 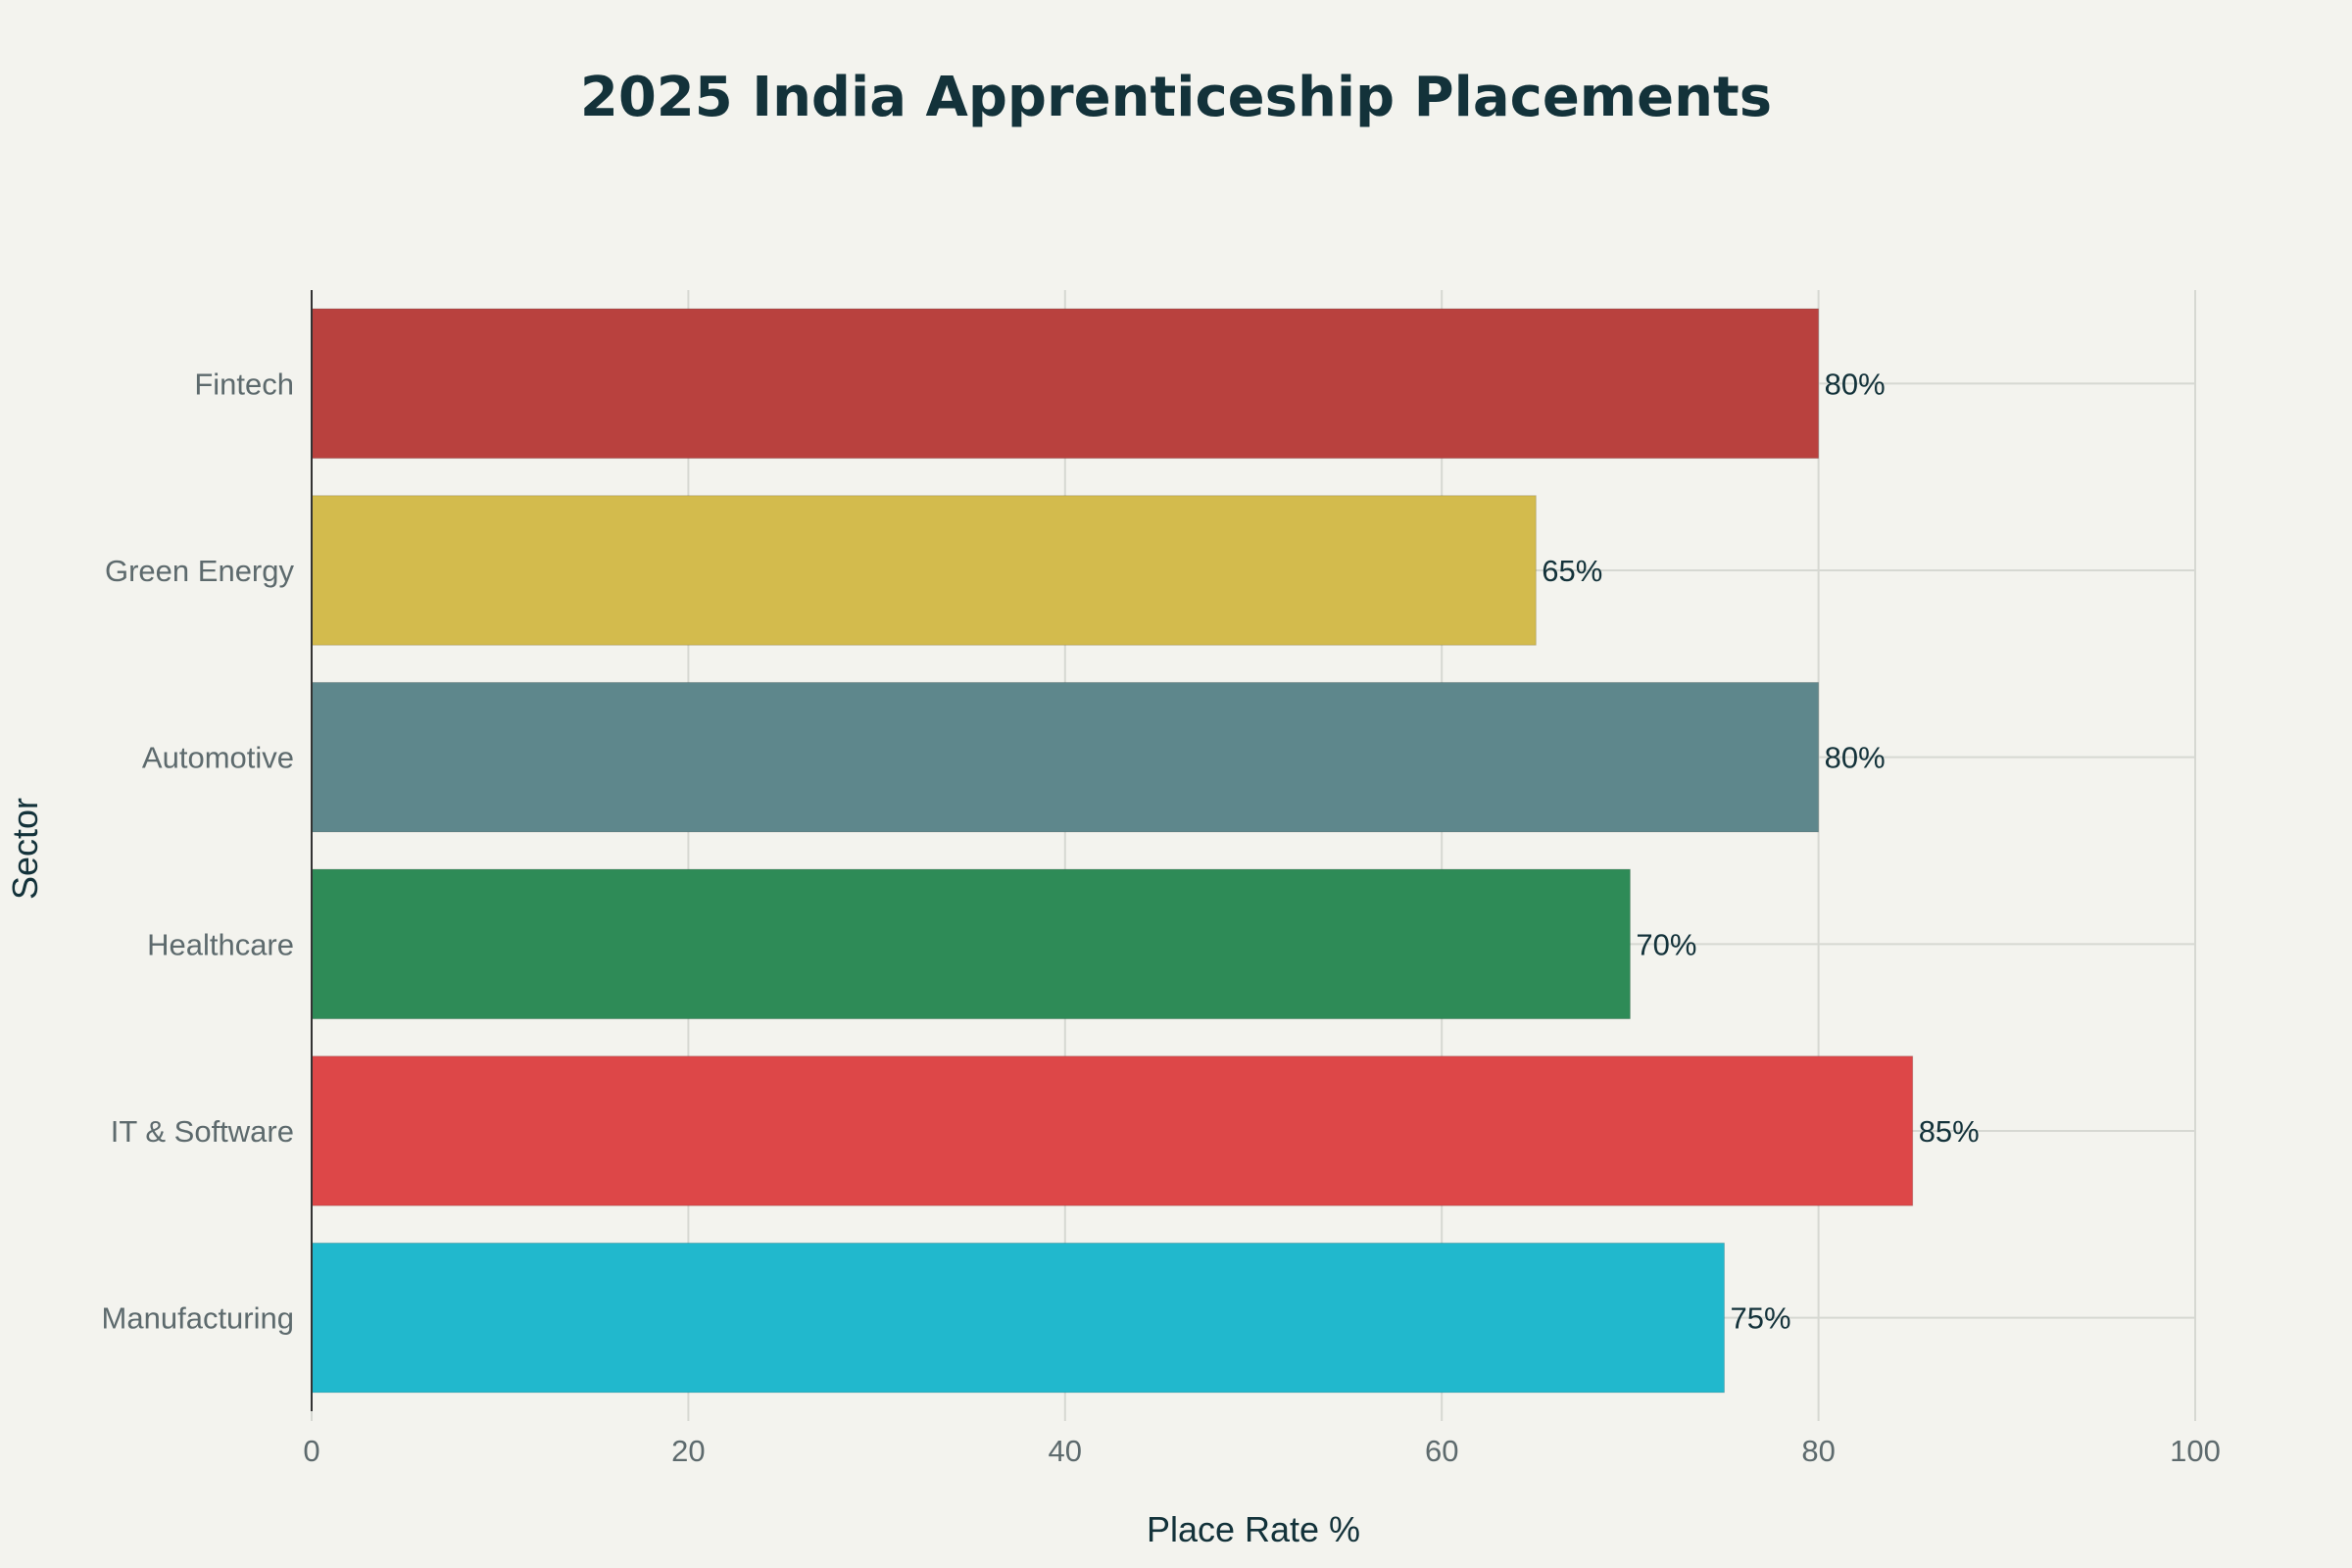 What do you see at coordinates (1818, 1451) in the screenshot?
I see `x-tick-label: 80` at bounding box center [1818, 1451].